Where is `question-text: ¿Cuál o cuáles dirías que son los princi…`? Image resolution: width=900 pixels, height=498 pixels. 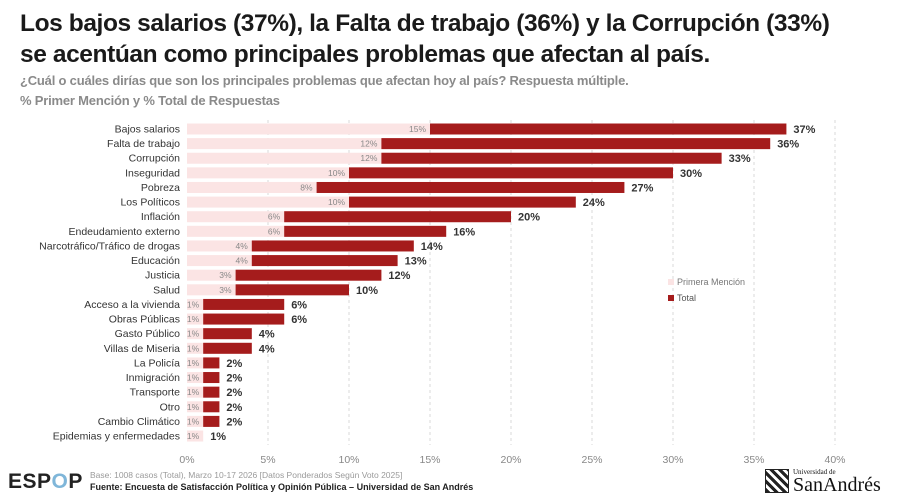
question-text: ¿Cuál o cuáles dirías que son los princi… is located at coordinates (324, 80).